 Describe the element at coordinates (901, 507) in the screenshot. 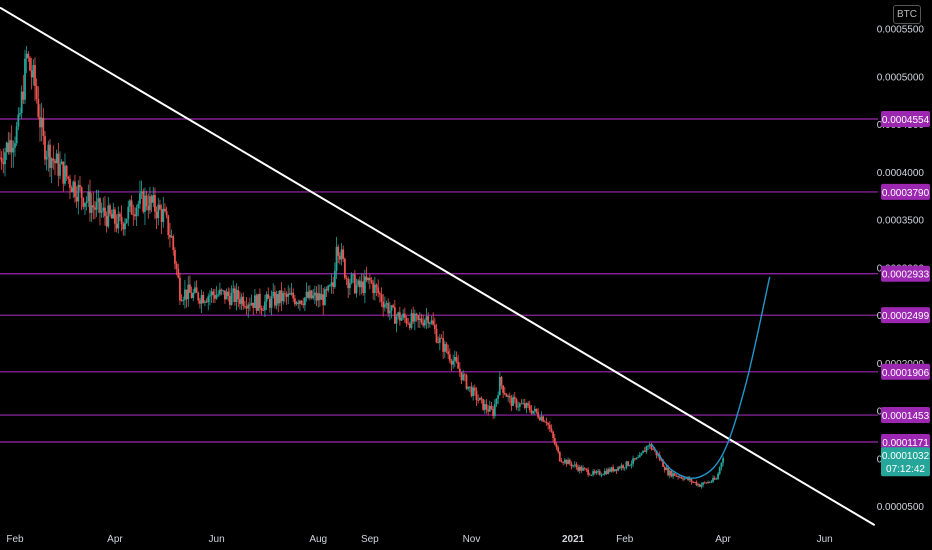

I see `y-tick-label: 0.0000500` at that location.